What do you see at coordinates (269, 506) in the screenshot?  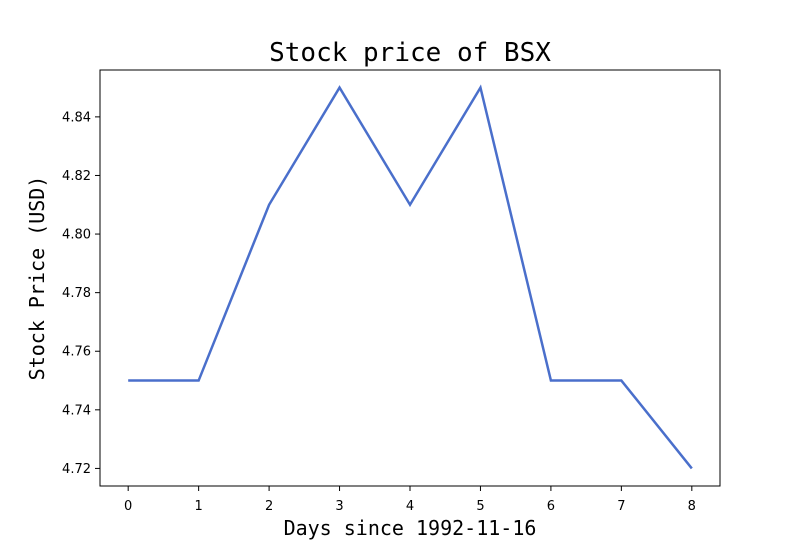 I see `x-tick-label: 2` at bounding box center [269, 506].